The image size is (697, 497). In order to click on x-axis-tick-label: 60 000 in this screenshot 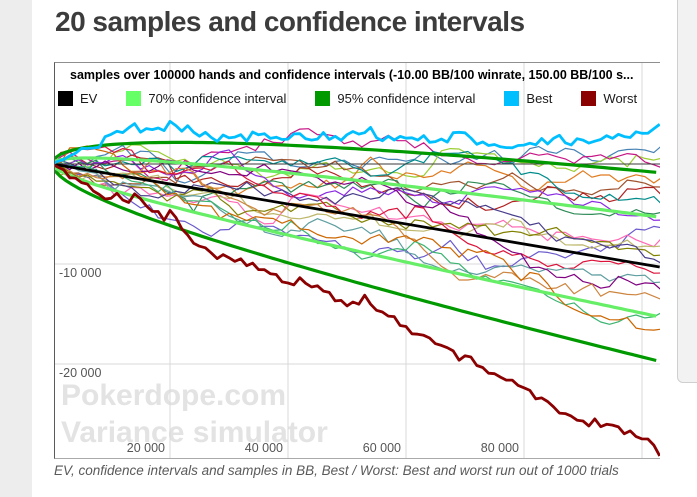, I will do `click(381, 448)`.